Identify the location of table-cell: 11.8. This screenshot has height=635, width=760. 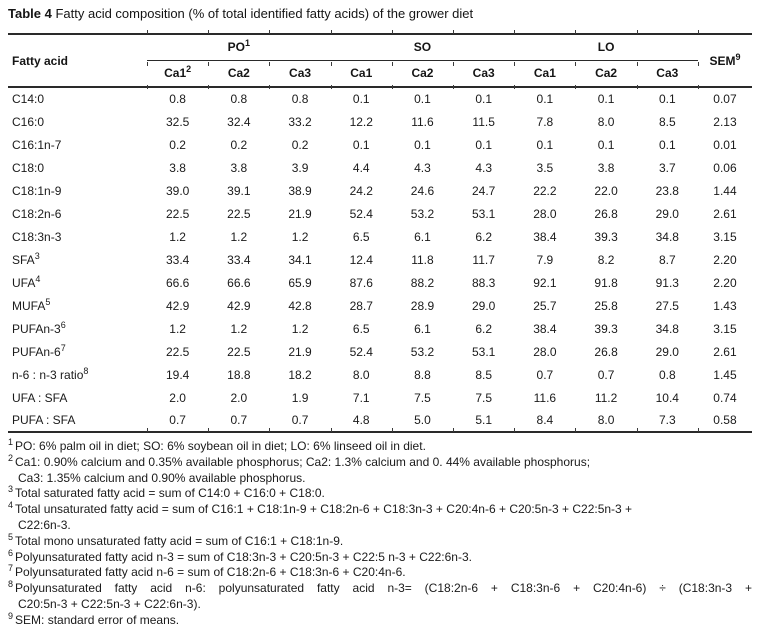
(422, 259).